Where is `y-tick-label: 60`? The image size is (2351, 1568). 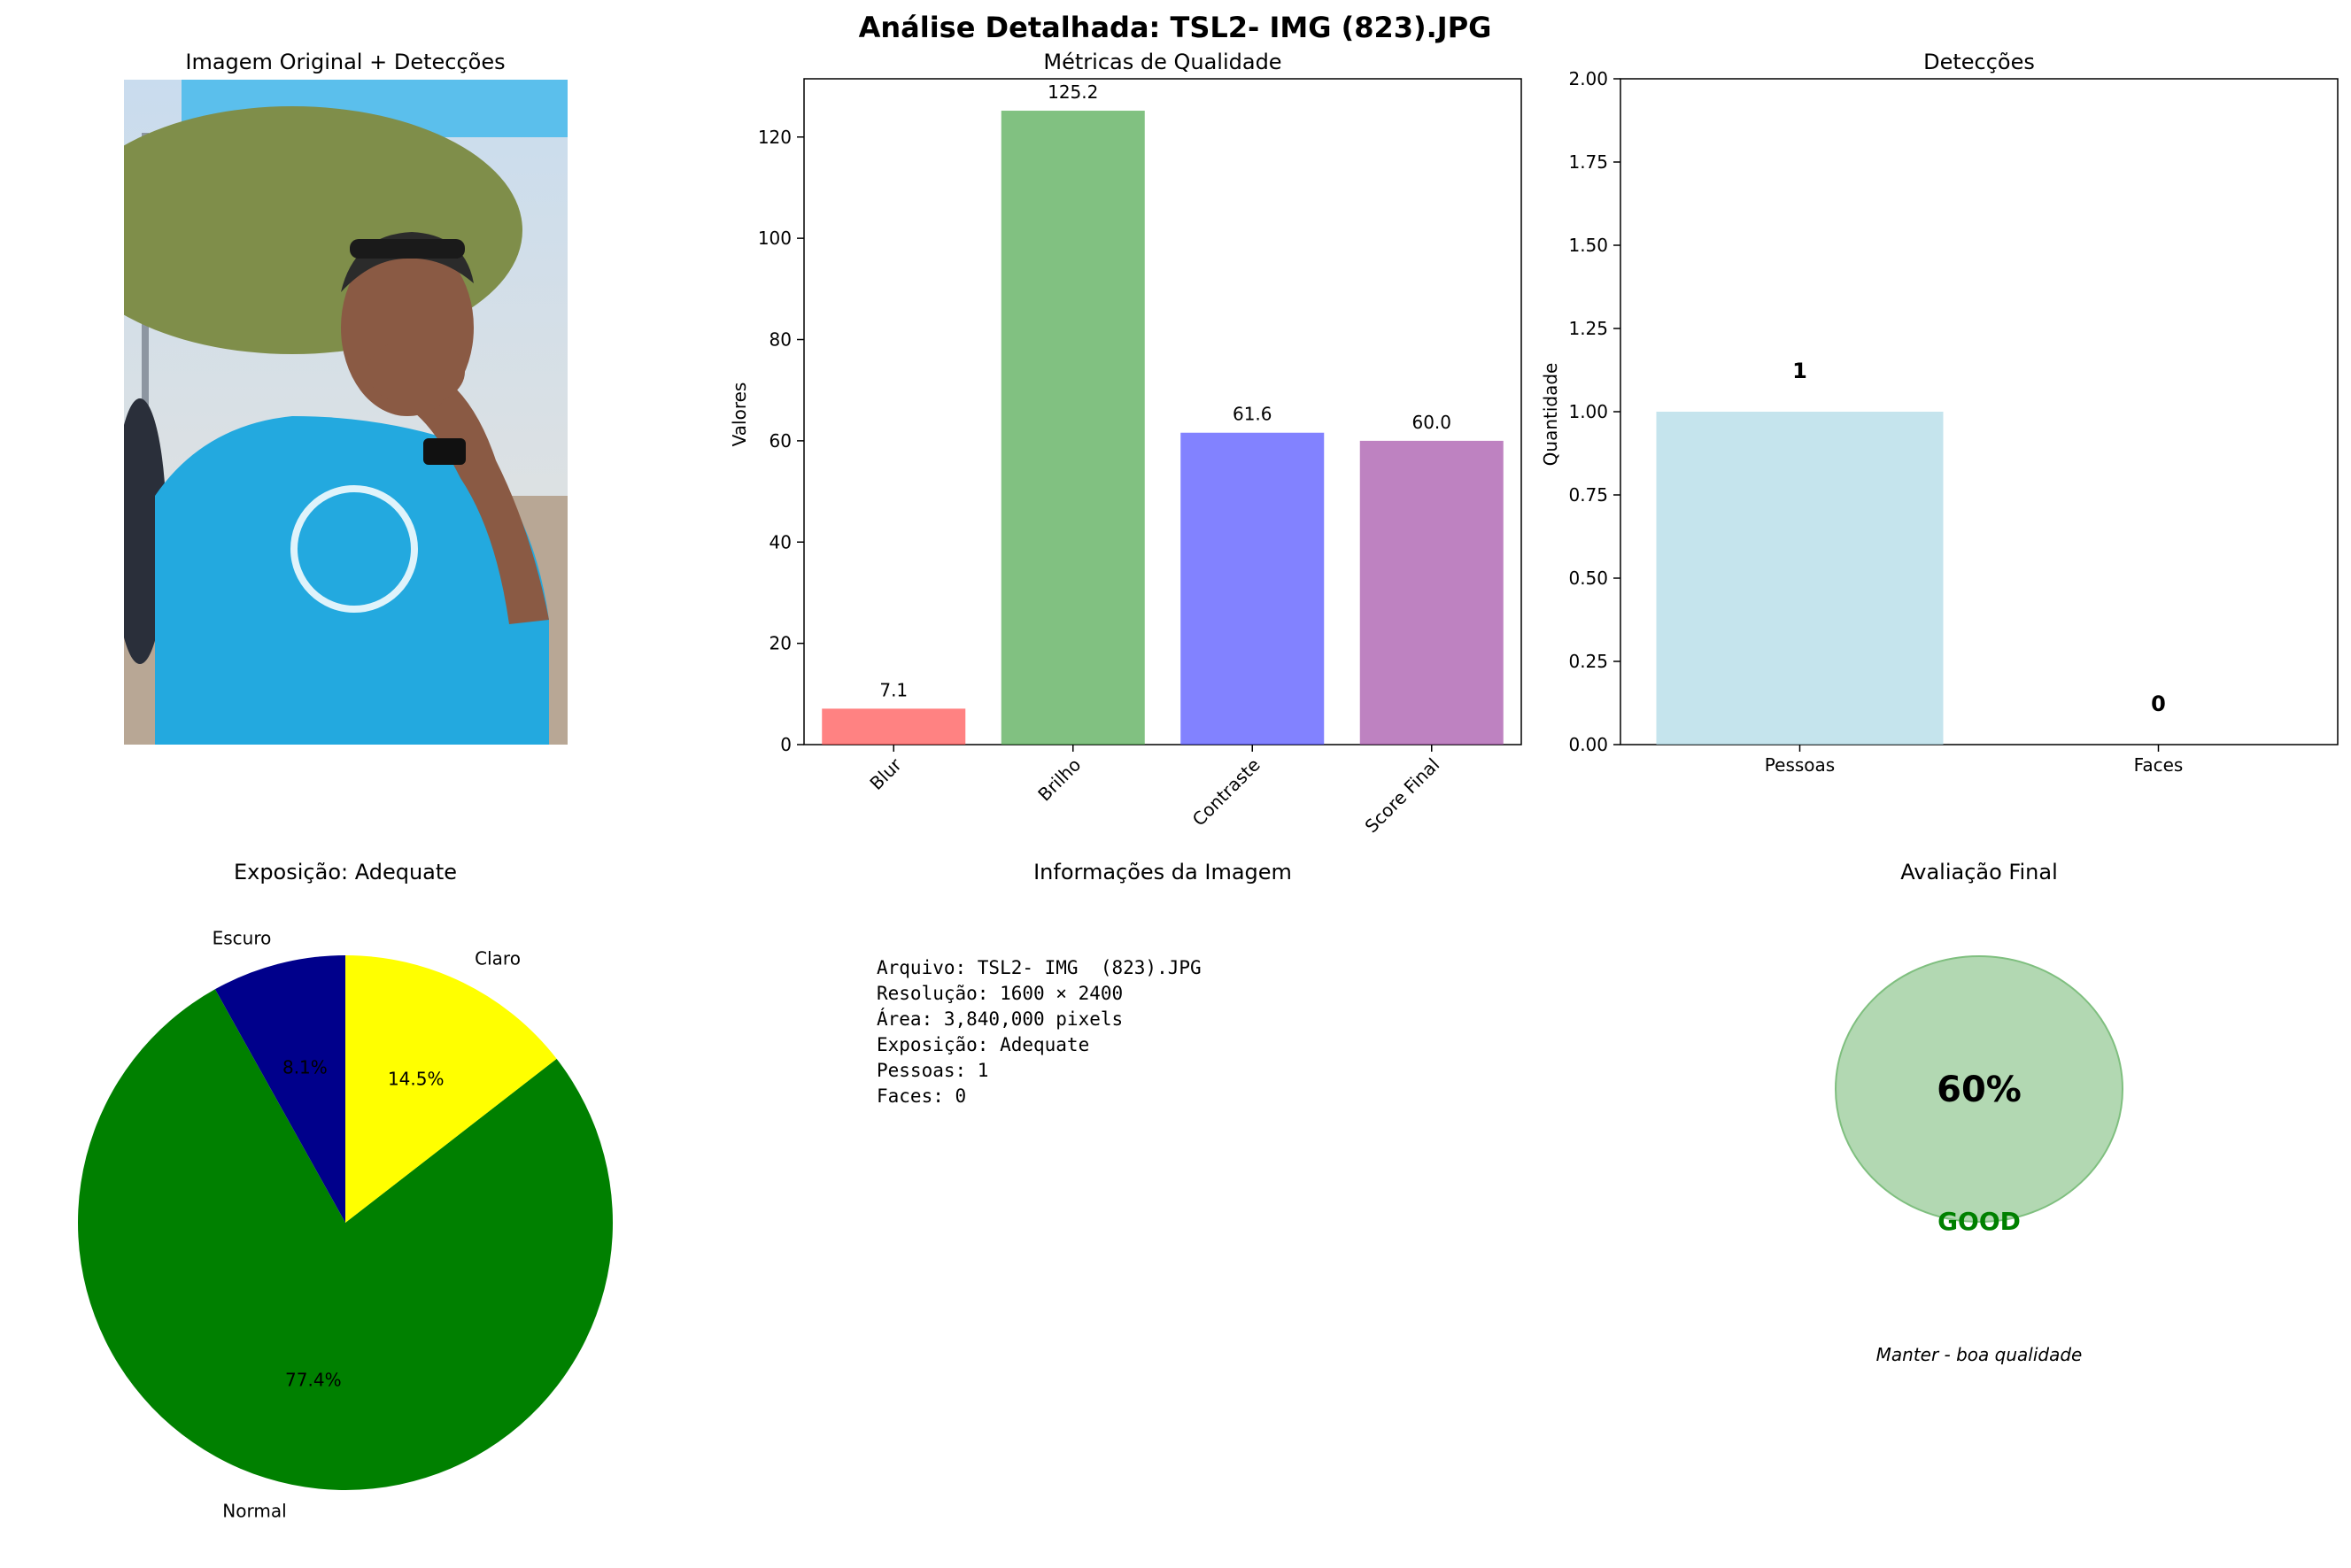 y-tick-label: 60 is located at coordinates (780, 441).